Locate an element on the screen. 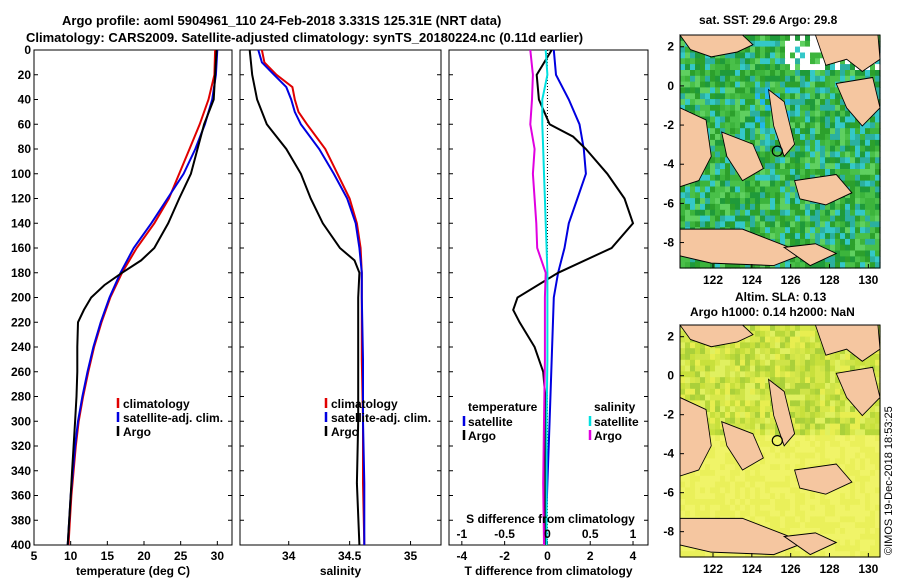 Image resolution: width=900 pixels, height=580 pixels. map-y-tick-label: -8 is located at coordinates (668, 243).